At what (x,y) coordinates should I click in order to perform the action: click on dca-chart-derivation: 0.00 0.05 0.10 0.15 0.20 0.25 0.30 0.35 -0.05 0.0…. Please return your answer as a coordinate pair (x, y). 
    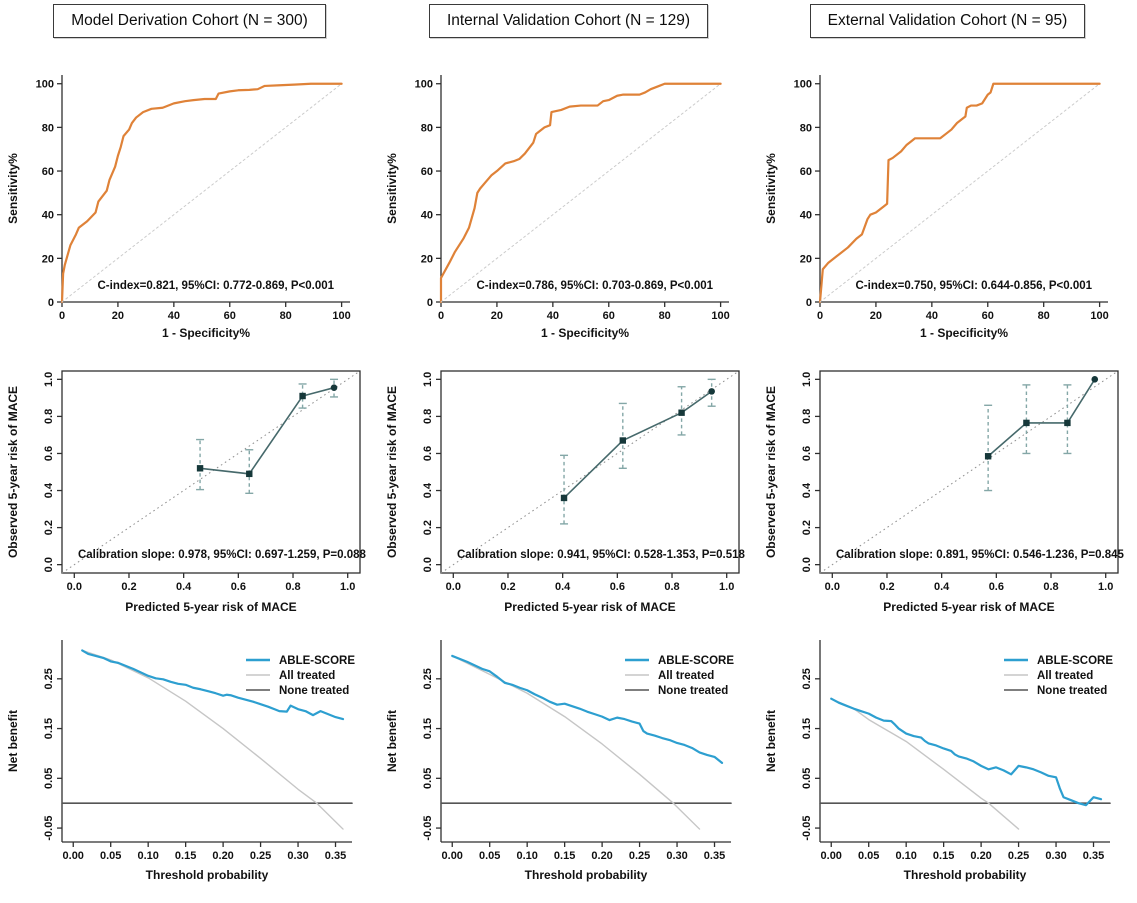
    Looking at the image, I should click on (180, 761).